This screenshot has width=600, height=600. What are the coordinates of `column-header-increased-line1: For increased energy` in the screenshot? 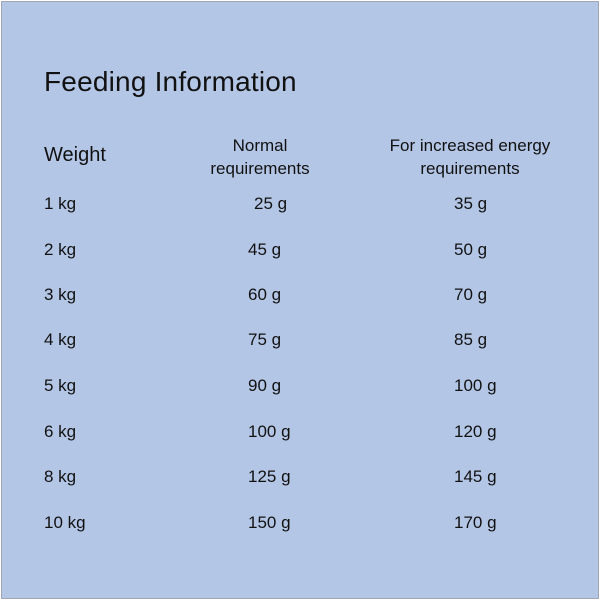 It's located at (470, 145).